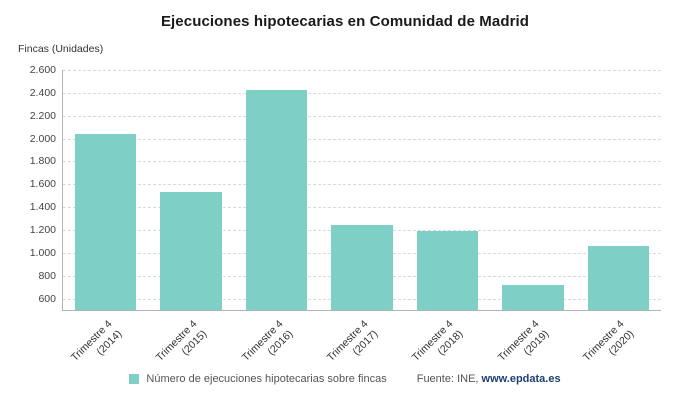  What do you see at coordinates (352, 341) in the screenshot?
I see `x-axis-label: Trimestre 4 (2017)` at bounding box center [352, 341].